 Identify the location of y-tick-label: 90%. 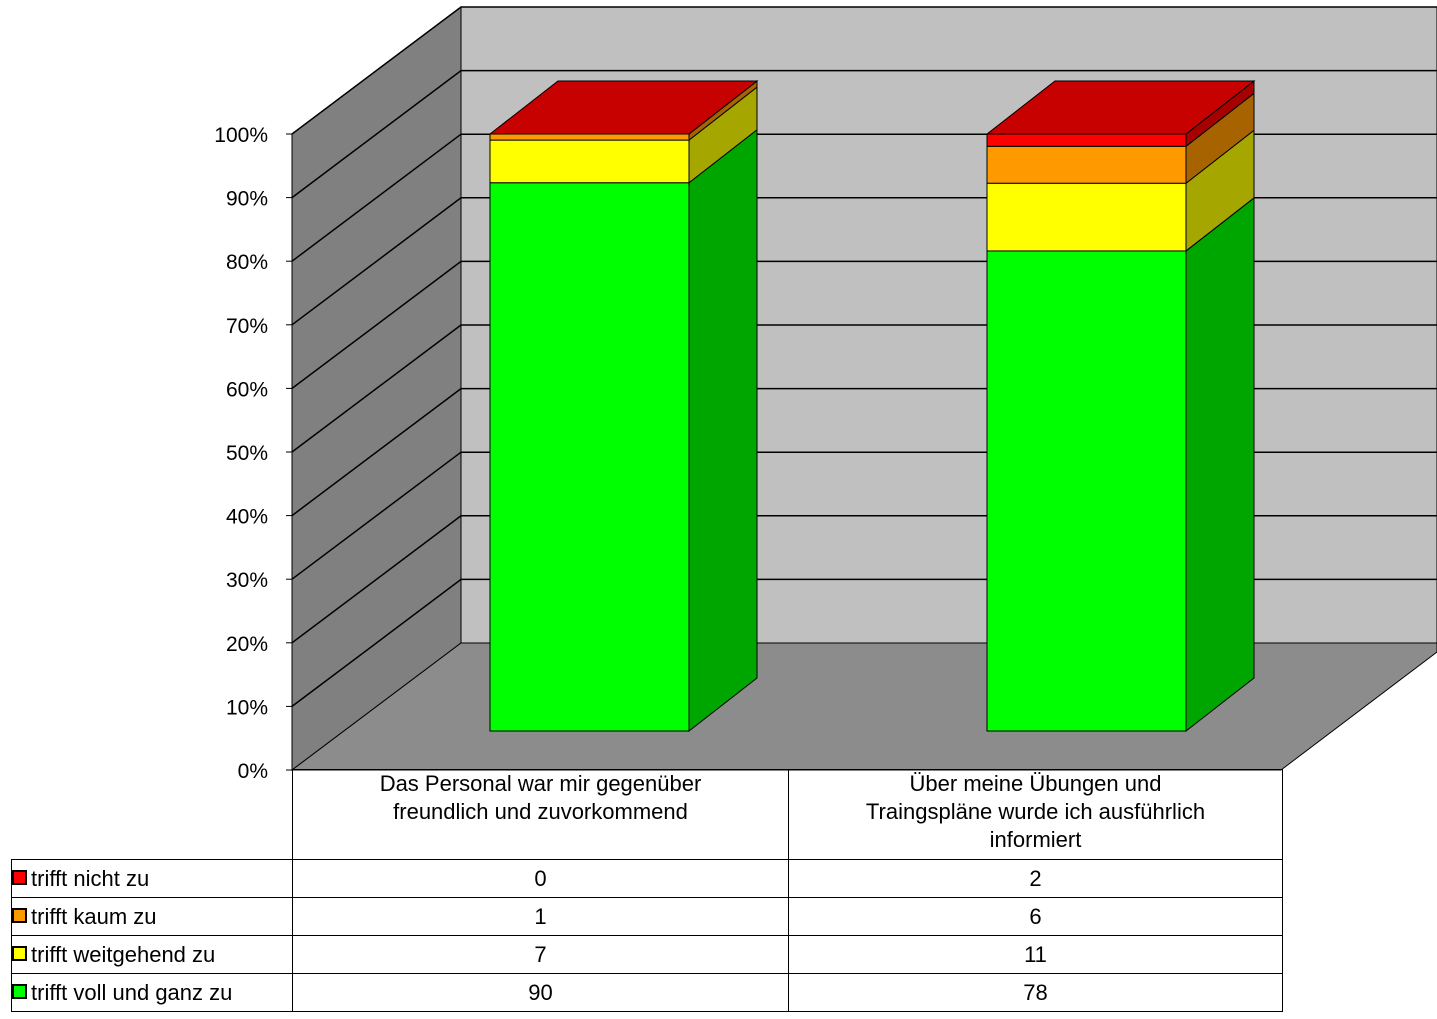
(247, 199).